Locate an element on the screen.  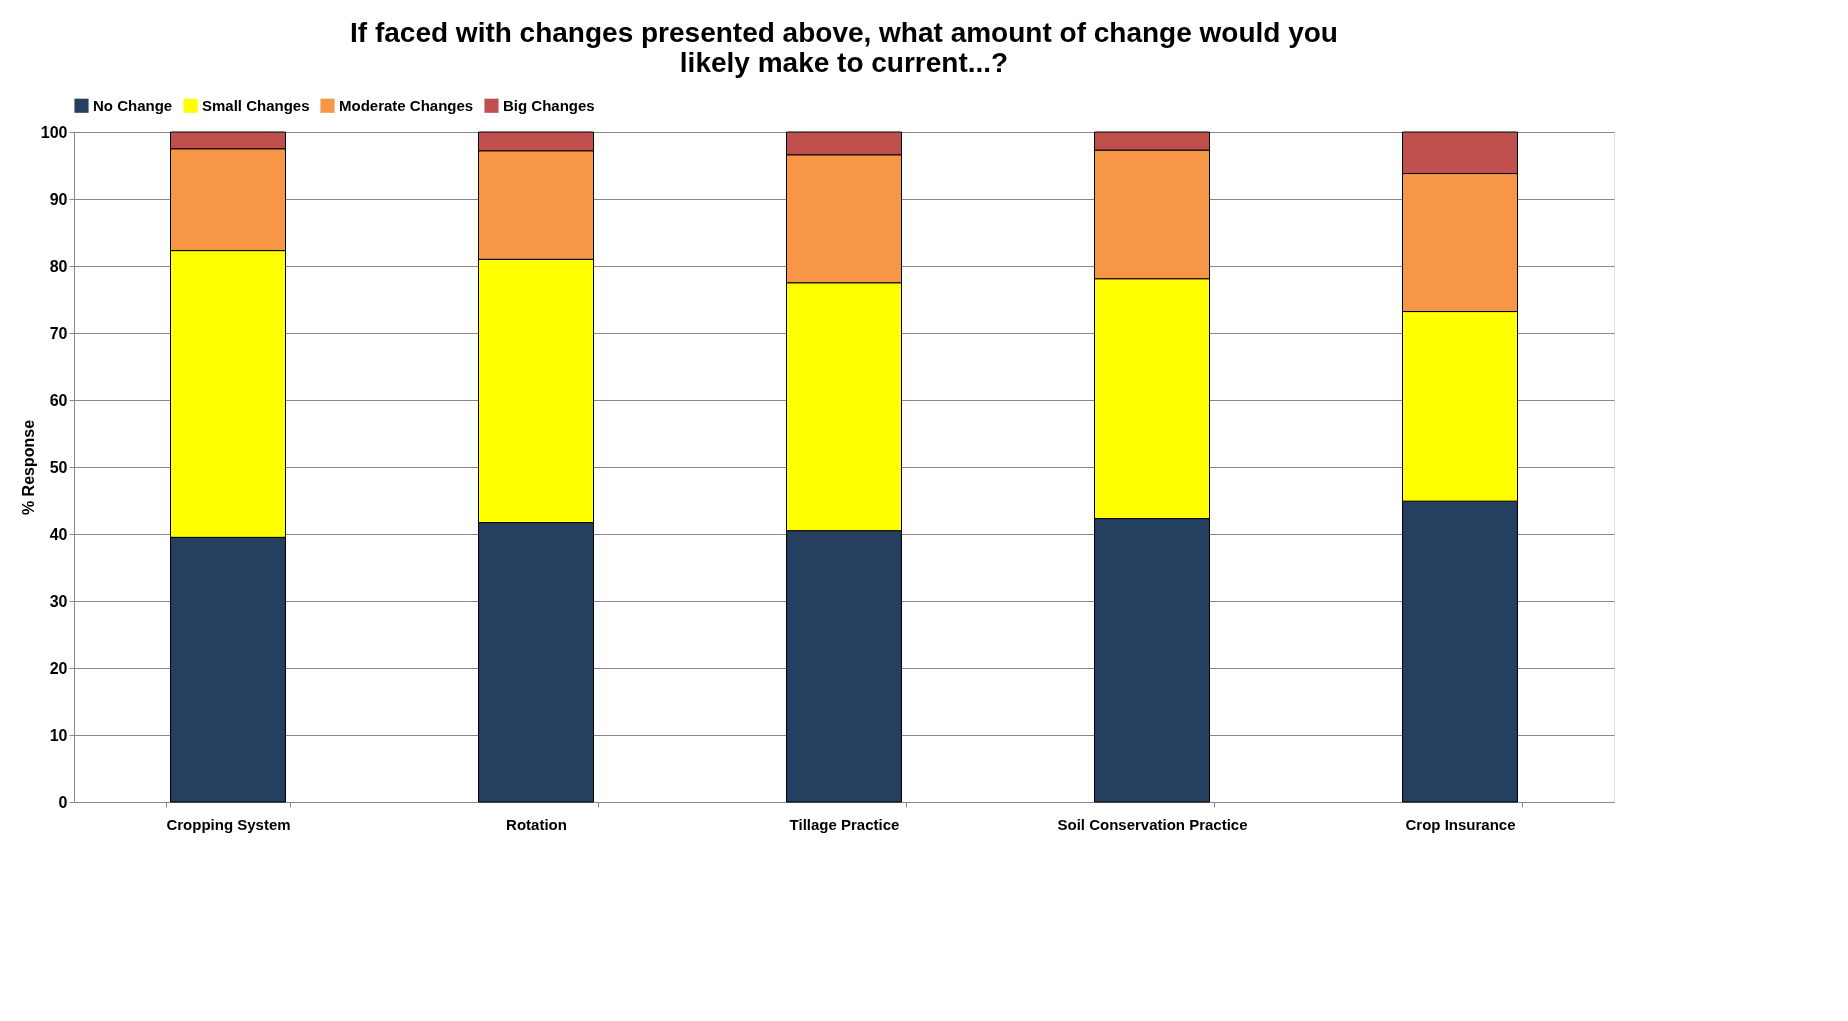
y-tick-label: 30 is located at coordinates (58, 601).